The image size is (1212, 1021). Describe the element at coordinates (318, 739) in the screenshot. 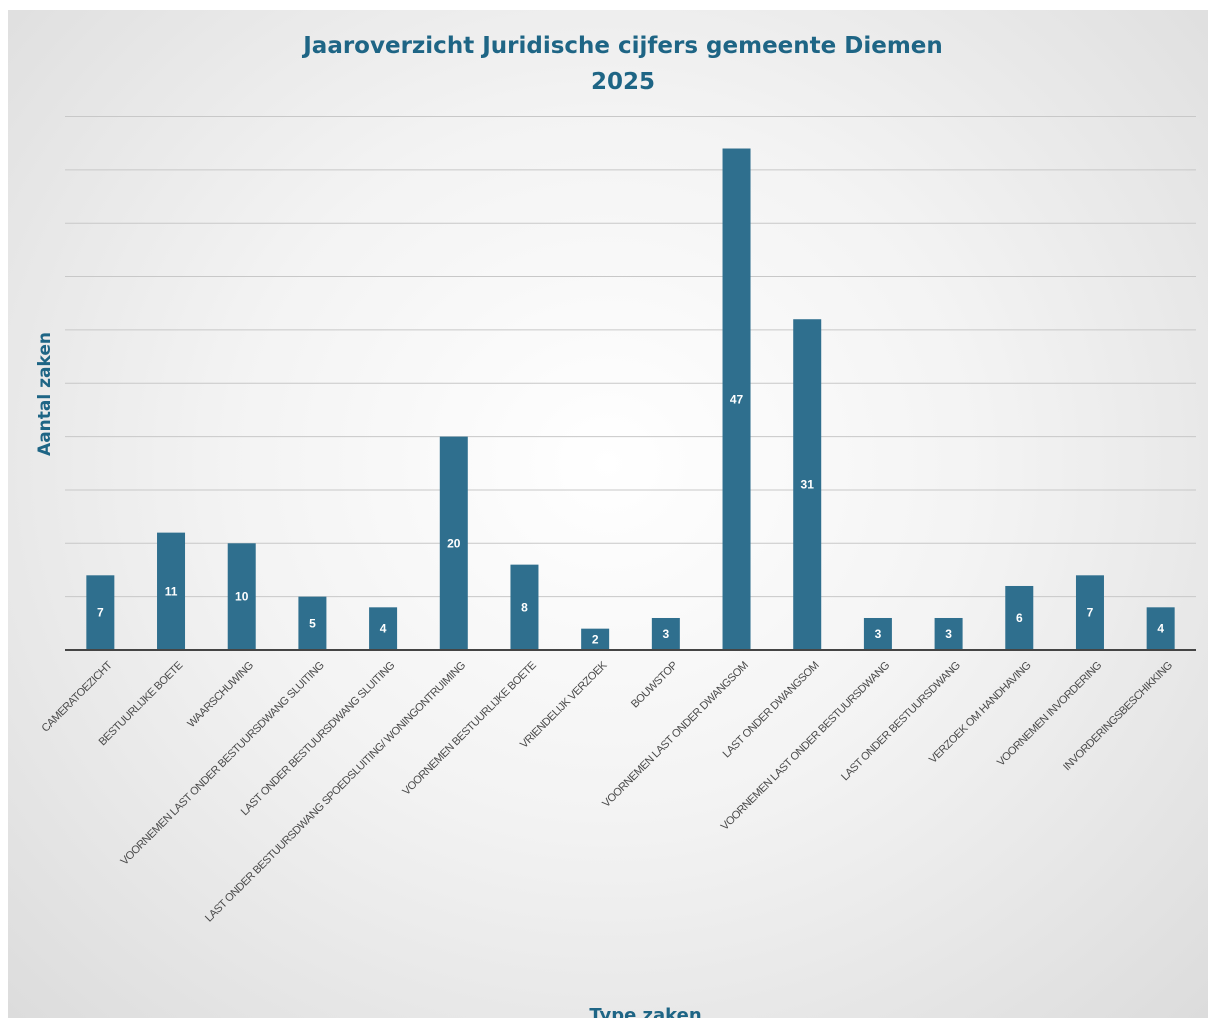

I see `category-label: LAST ONDER BESTUURSDWANG SLUITING` at that location.